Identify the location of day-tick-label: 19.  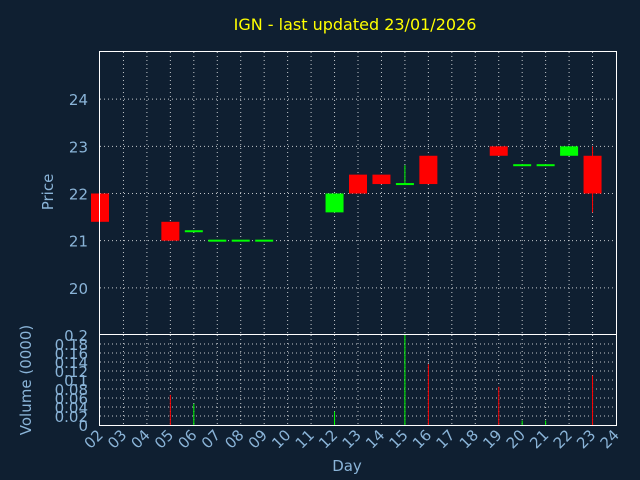
(492, 439).